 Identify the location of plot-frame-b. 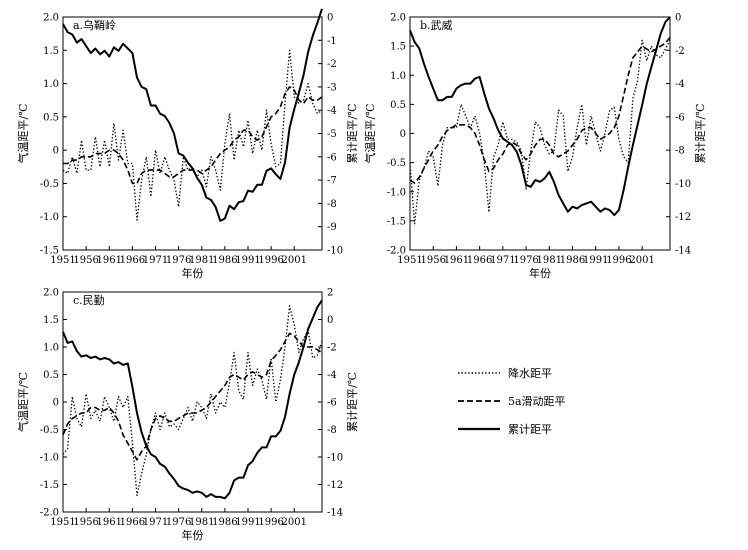
(540, 133).